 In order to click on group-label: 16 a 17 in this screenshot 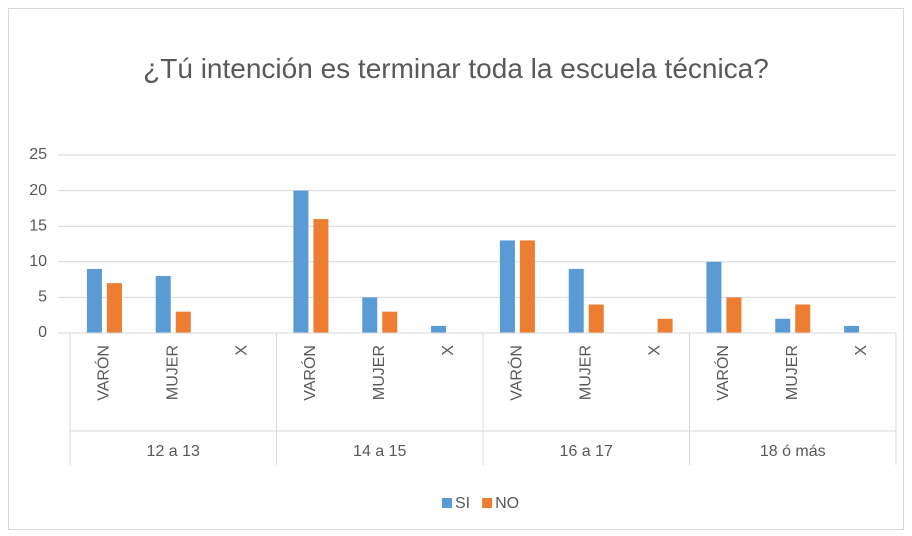, I will do `click(586, 451)`.